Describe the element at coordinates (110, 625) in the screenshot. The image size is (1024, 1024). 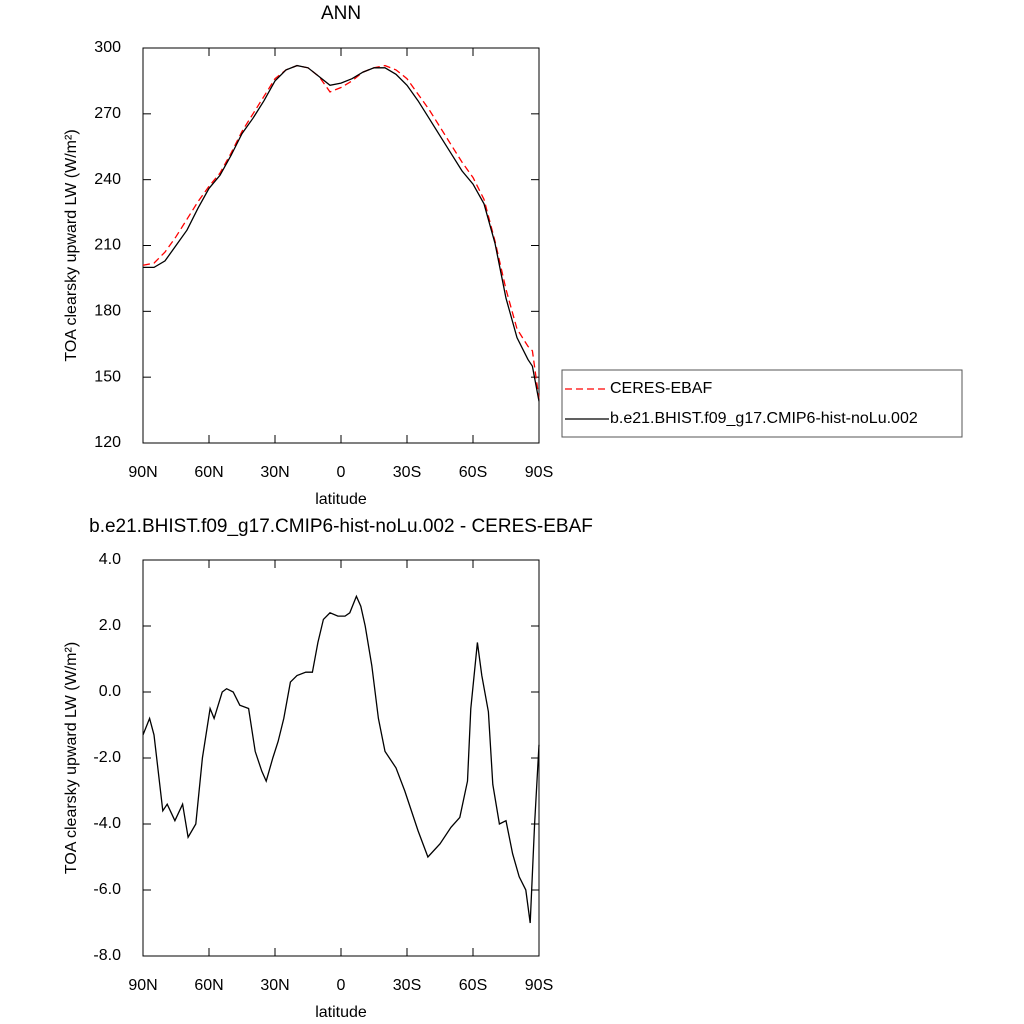
I see `y-tick-label: 2.0` at that location.